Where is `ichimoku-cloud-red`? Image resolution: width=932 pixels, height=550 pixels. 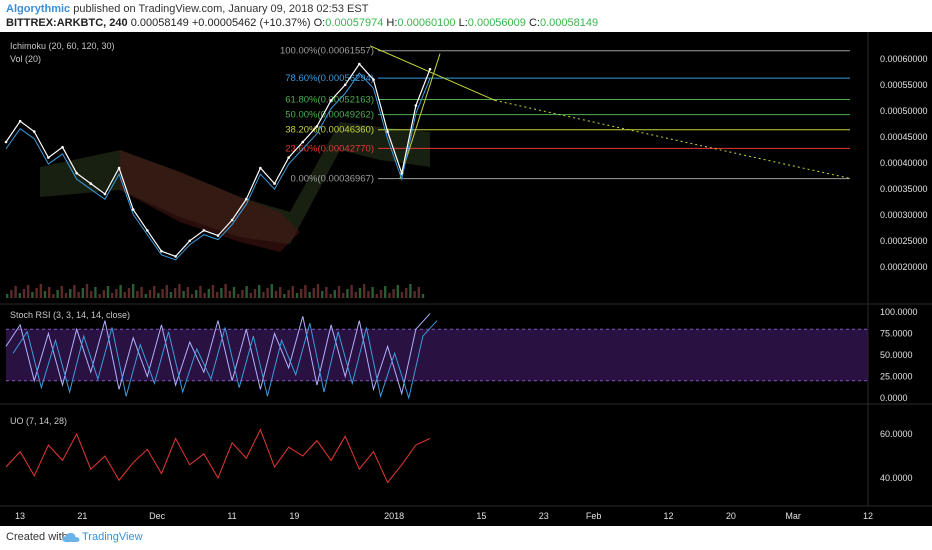
ichimoku-cloud-red is located at coordinates (210, 201).